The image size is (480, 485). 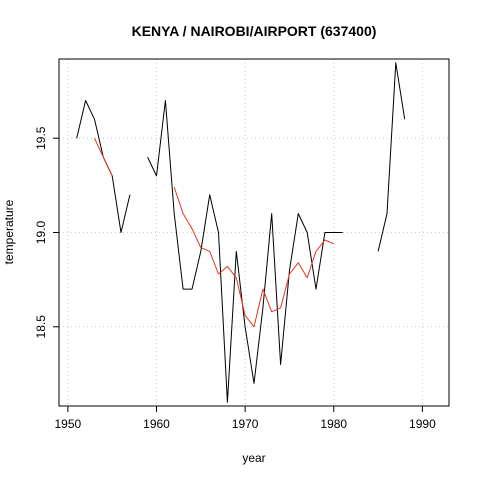 What do you see at coordinates (9, 231) in the screenshot?
I see `y-axis-label: temperature` at bounding box center [9, 231].